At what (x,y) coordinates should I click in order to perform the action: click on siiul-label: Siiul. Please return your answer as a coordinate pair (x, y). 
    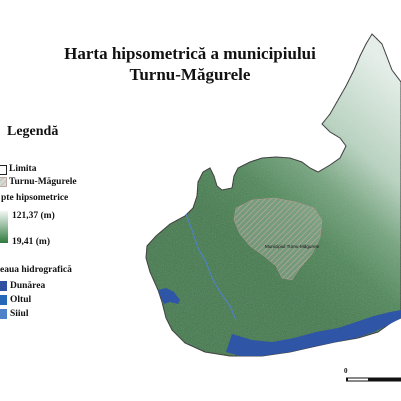
    Looking at the image, I should click on (19, 314).